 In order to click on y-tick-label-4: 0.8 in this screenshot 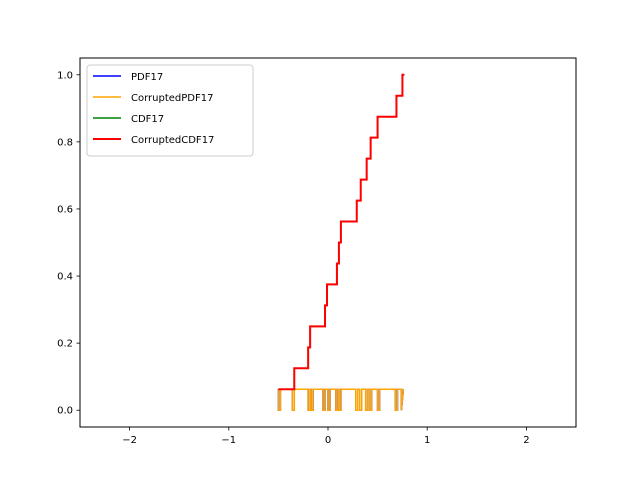, I will do `click(65, 142)`.